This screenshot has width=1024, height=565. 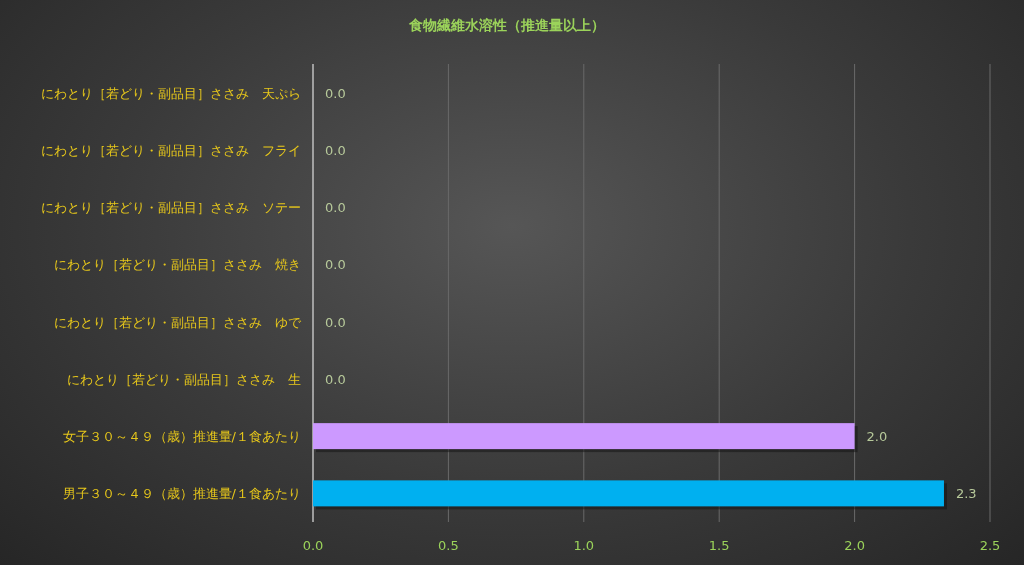 What do you see at coordinates (181, 437) in the screenshot?
I see `y-tick-label: 女子３０～４９（歳）推進量/１食あたり` at bounding box center [181, 437].